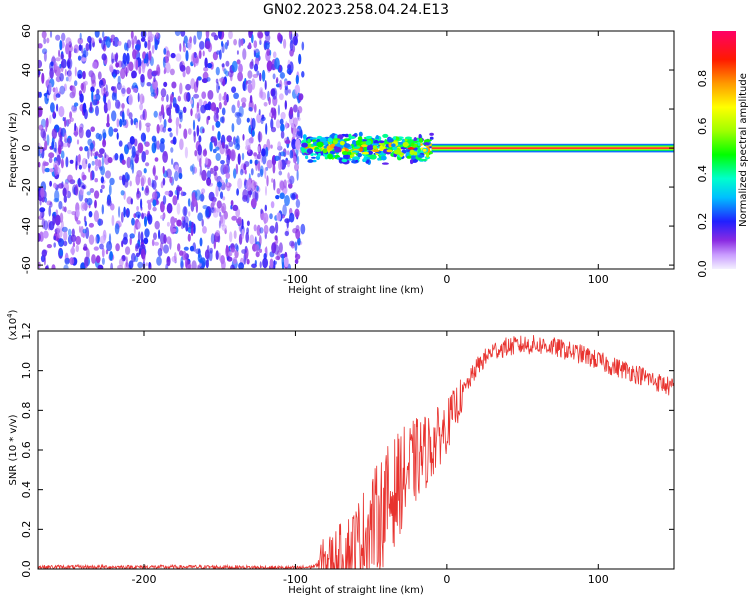  I want to click on colorbar-label: Normalized spectral amplitude, so click(743, 150).